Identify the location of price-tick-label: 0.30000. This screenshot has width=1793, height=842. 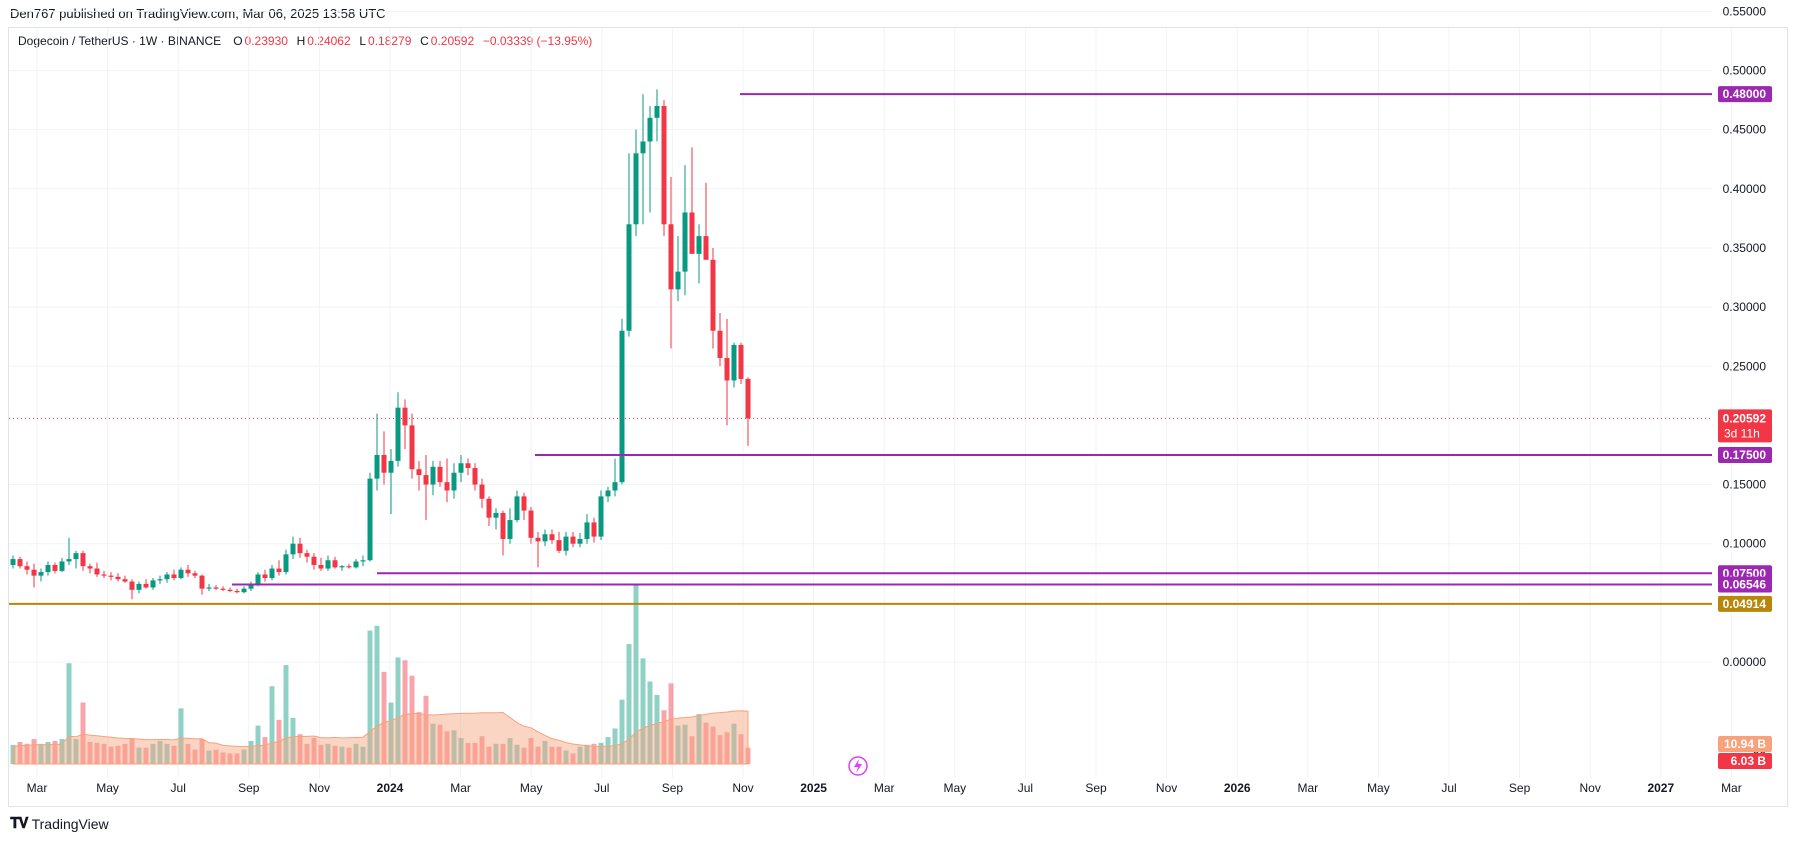
(1745, 307).